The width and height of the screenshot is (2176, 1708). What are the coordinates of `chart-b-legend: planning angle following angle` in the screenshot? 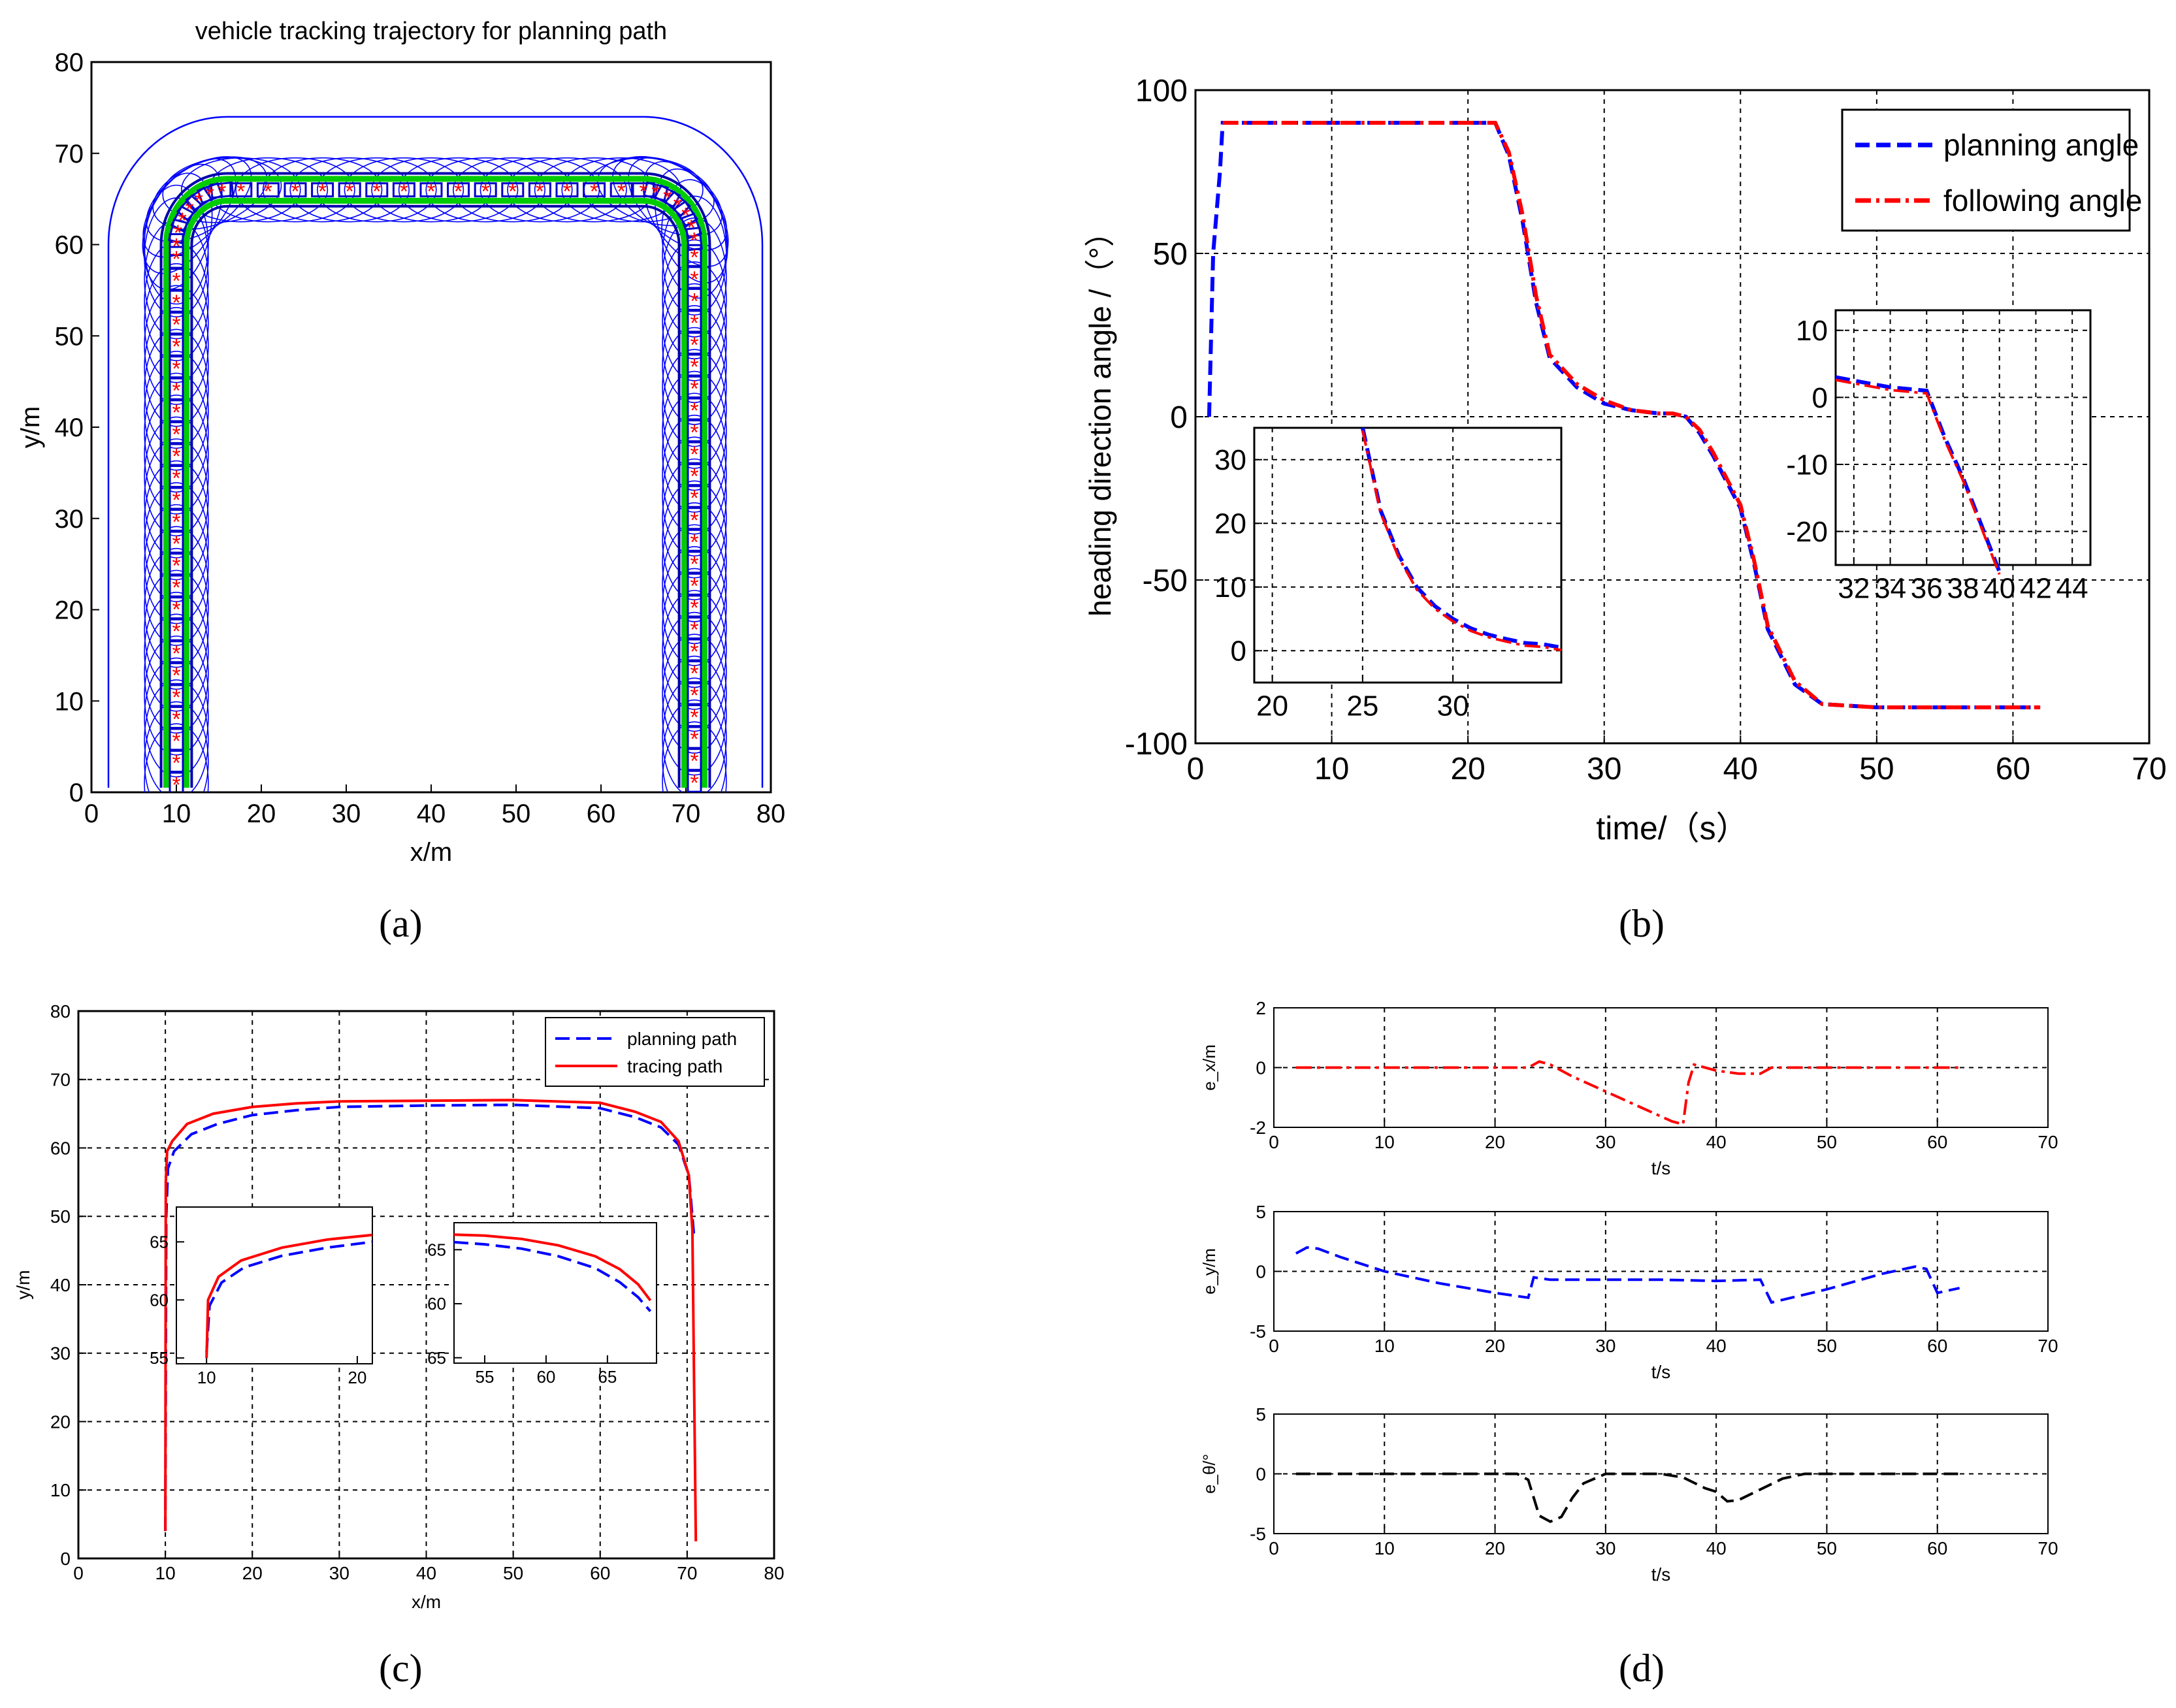 It's located at (1991, 170).